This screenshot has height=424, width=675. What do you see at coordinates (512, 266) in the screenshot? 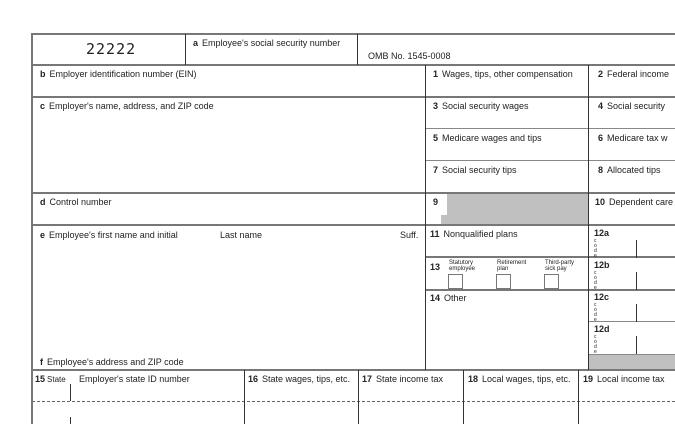
I see `retirement-plan-label: Retirement plan` at bounding box center [512, 266].